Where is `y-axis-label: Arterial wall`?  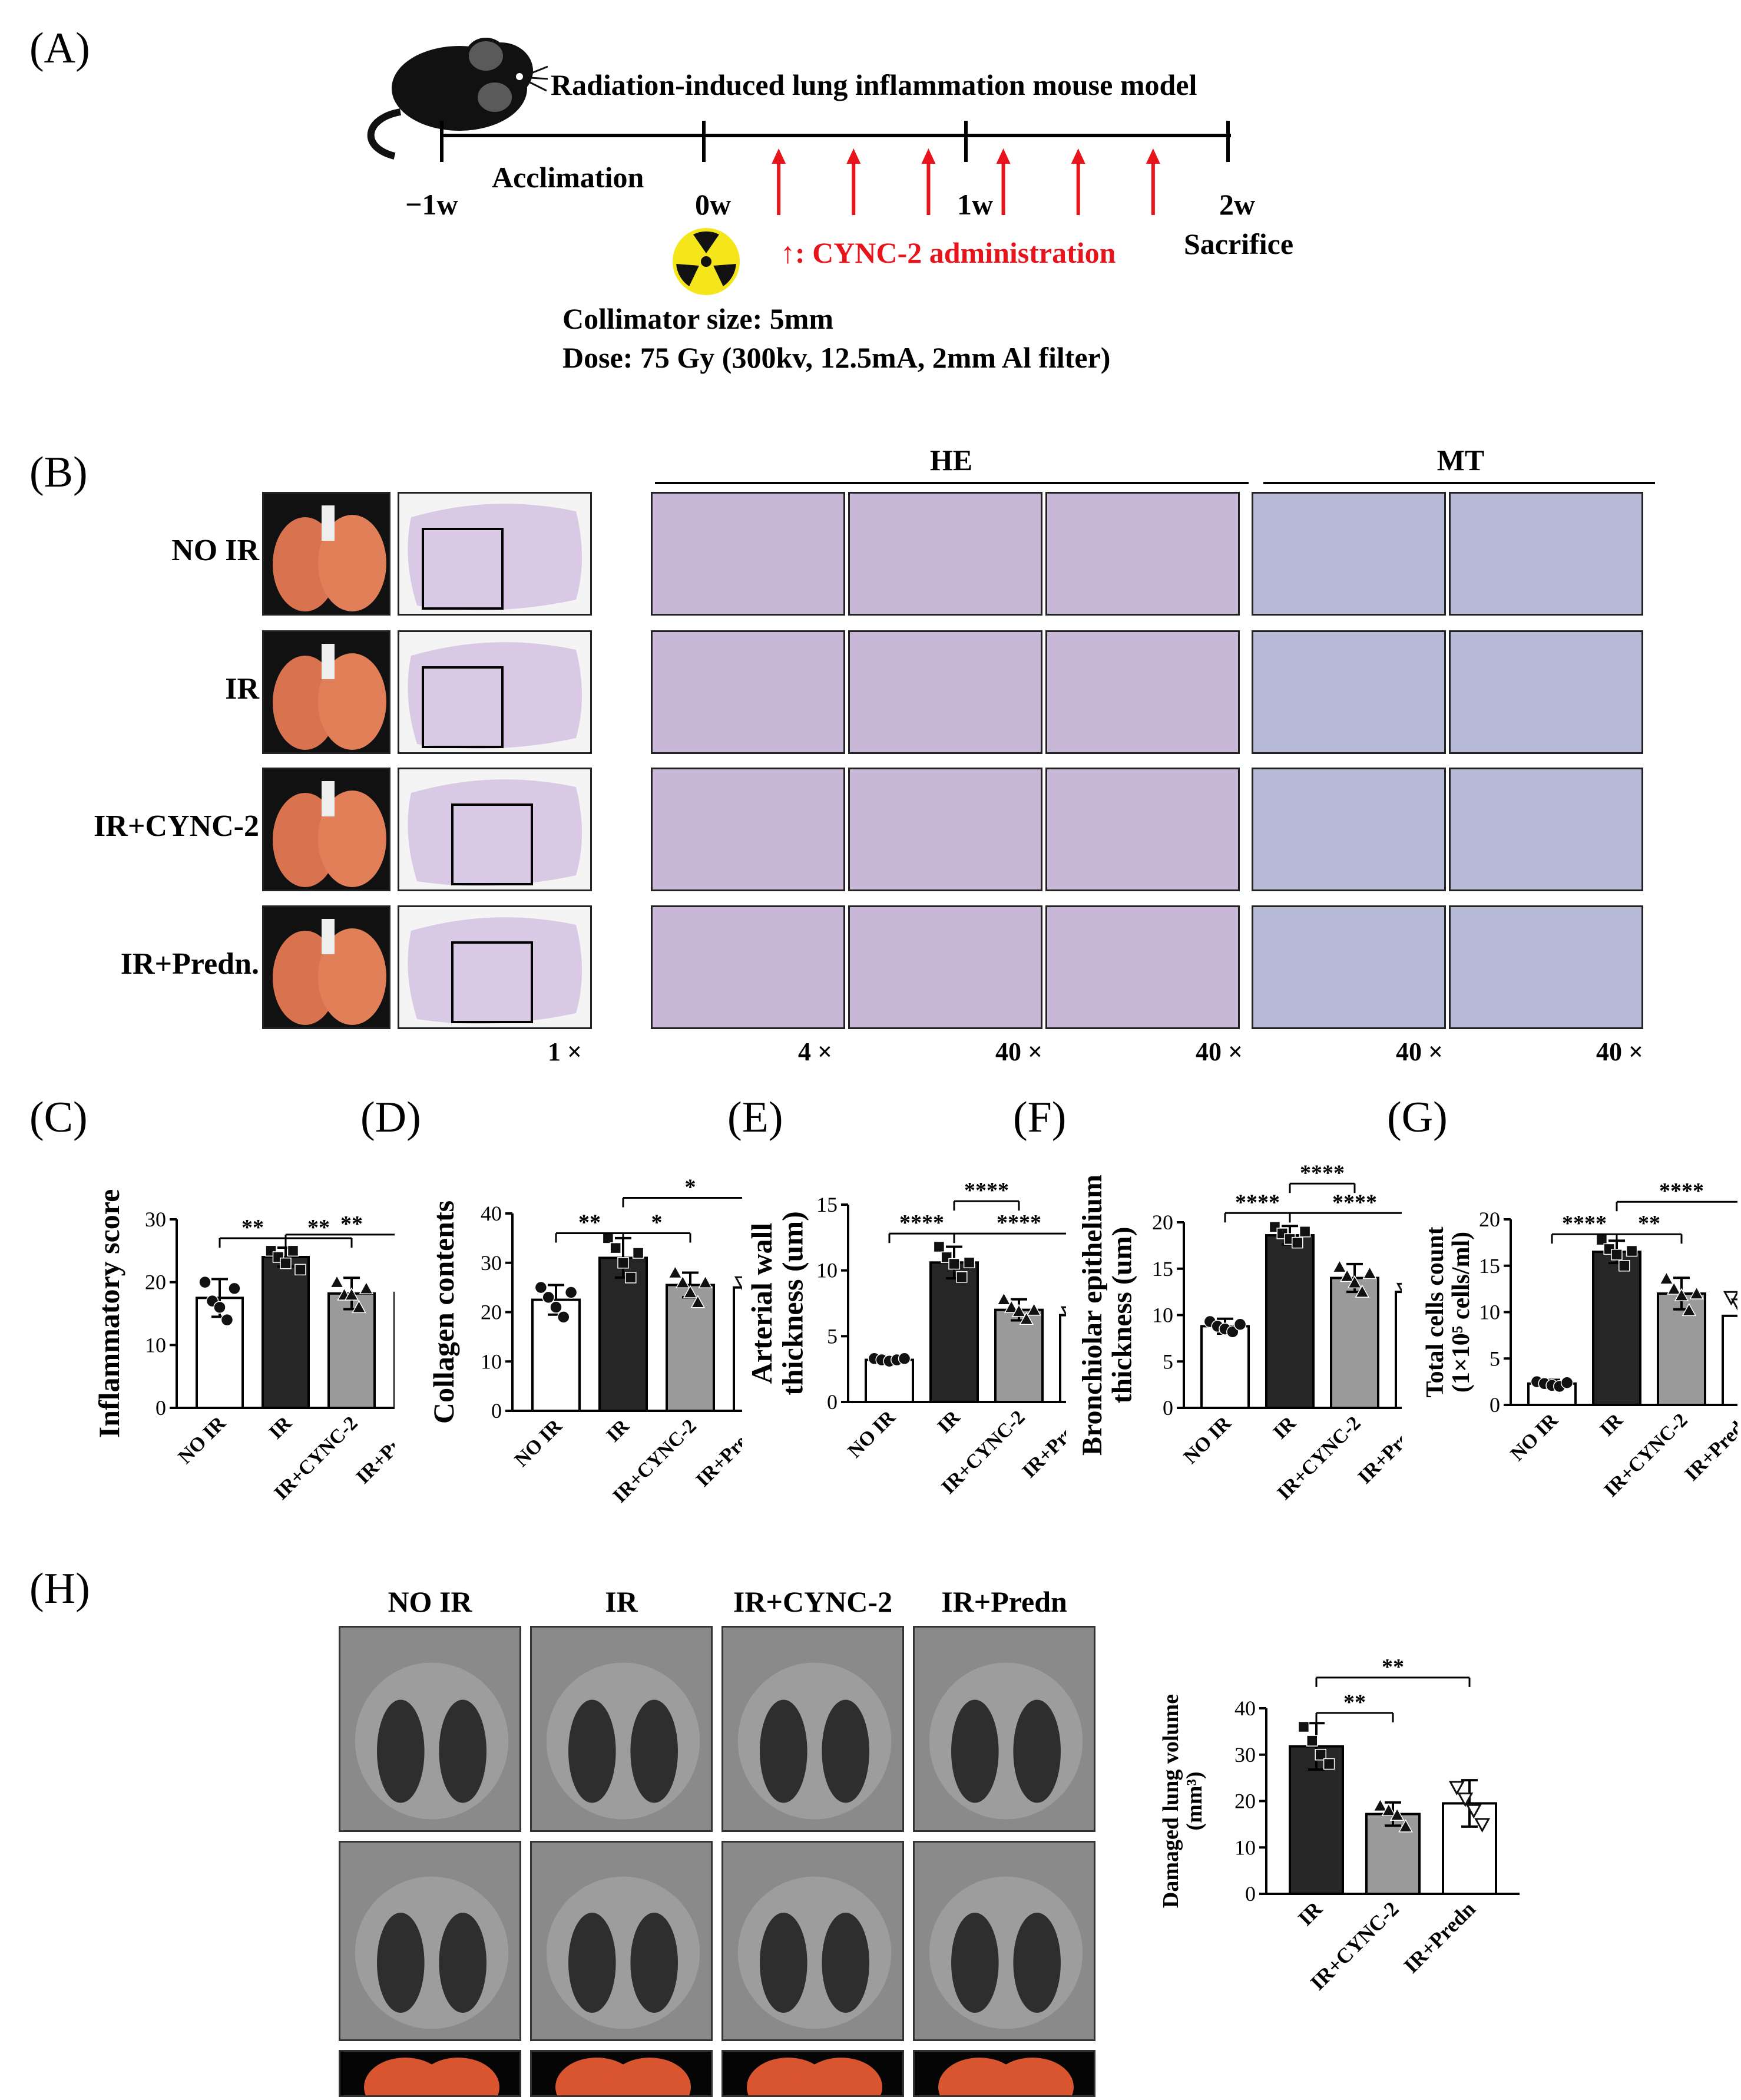 y-axis-label: Arterial wall is located at coordinates (761, 1303).